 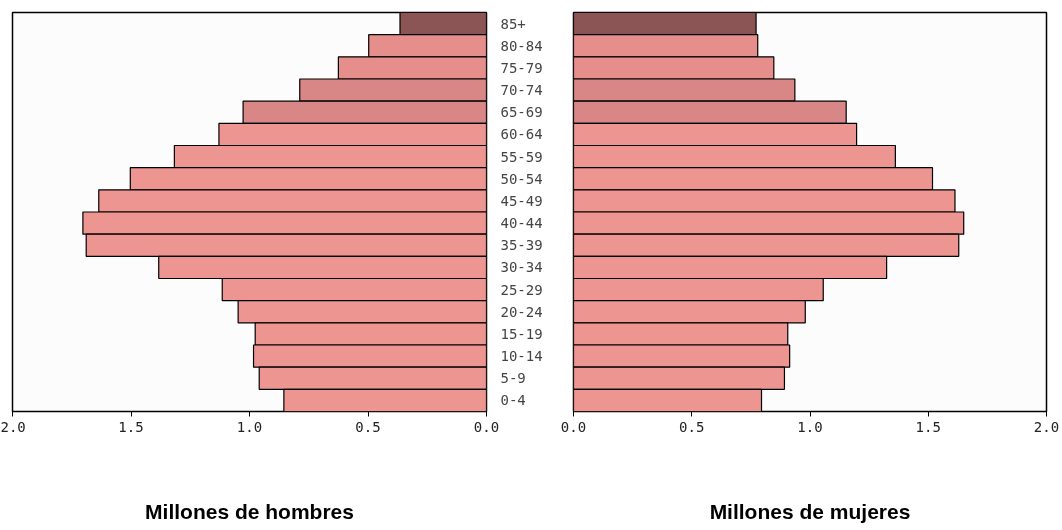 I want to click on y-tick-label: 50-54, so click(x=521, y=178).